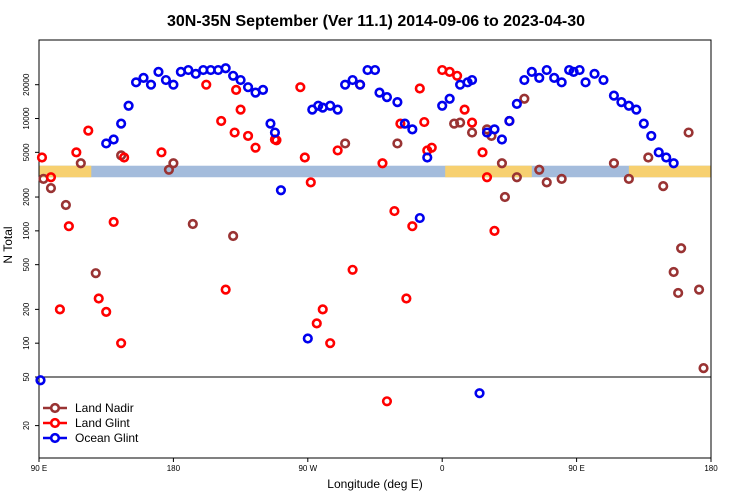 This screenshot has width=750, height=500. I want to click on legend-item-land-glint: Land Glint, so click(86, 423).